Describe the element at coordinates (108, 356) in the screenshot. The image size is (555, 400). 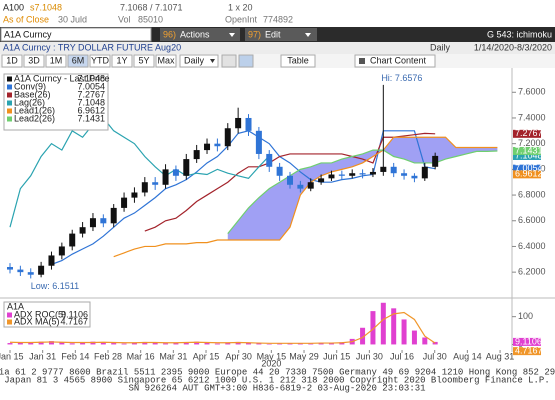
I see `x-tick-label: Feb 28` at that location.